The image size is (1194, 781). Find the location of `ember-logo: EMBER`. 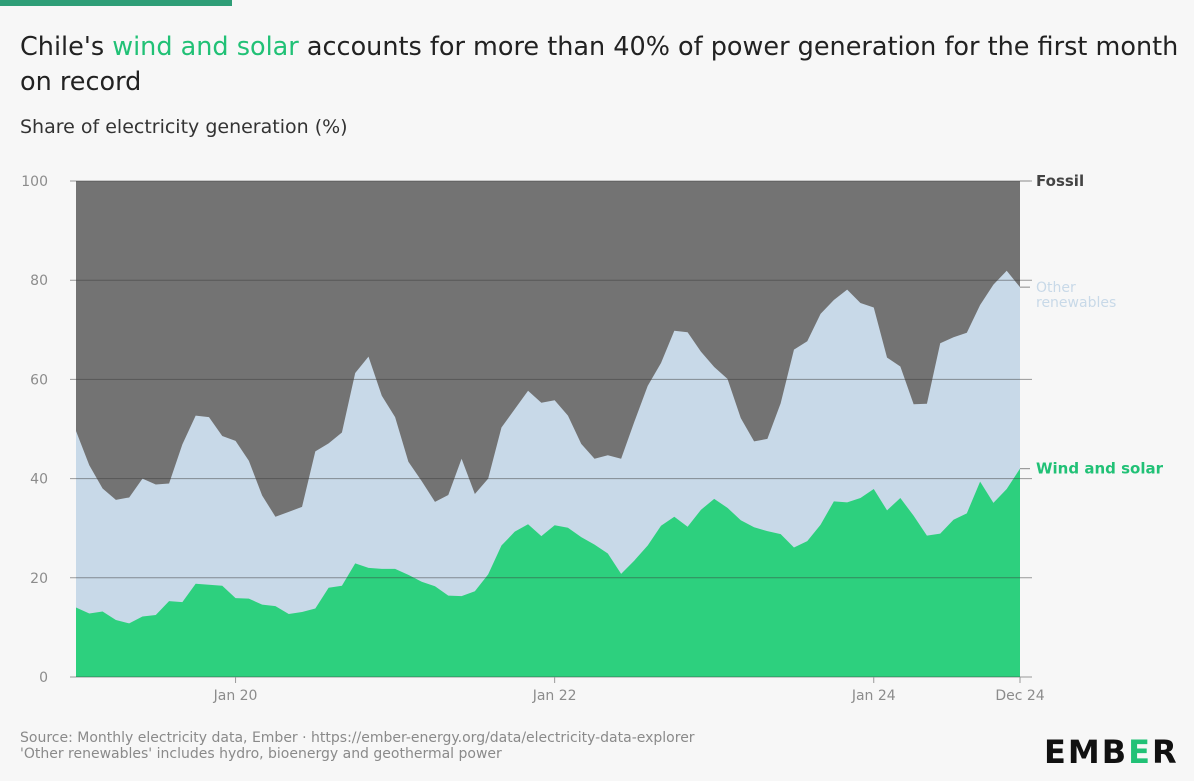

ember-logo: EMBER is located at coordinates (1111, 752).